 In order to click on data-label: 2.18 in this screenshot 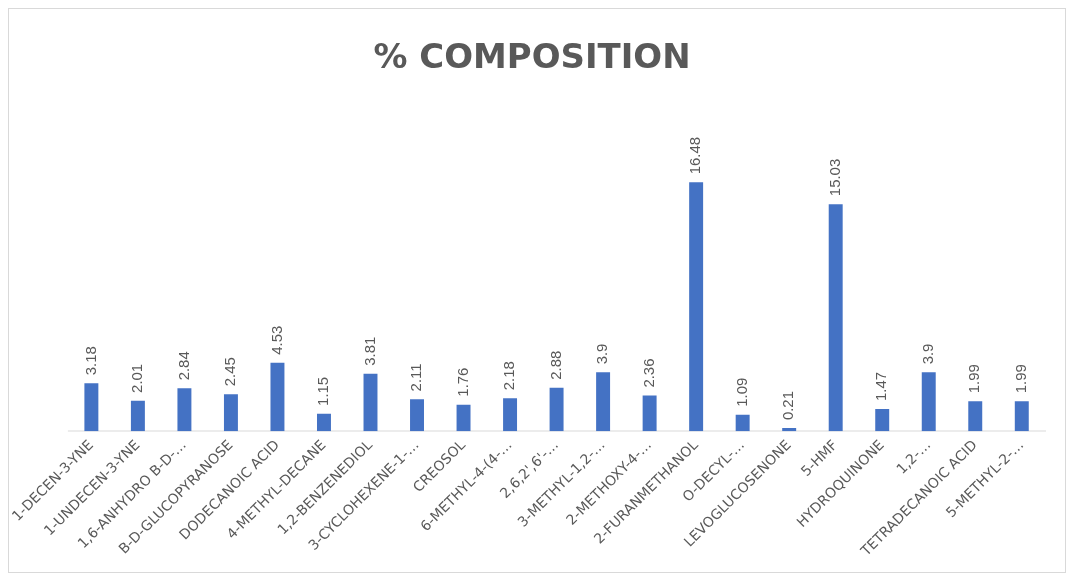, I will do `click(509, 376)`.